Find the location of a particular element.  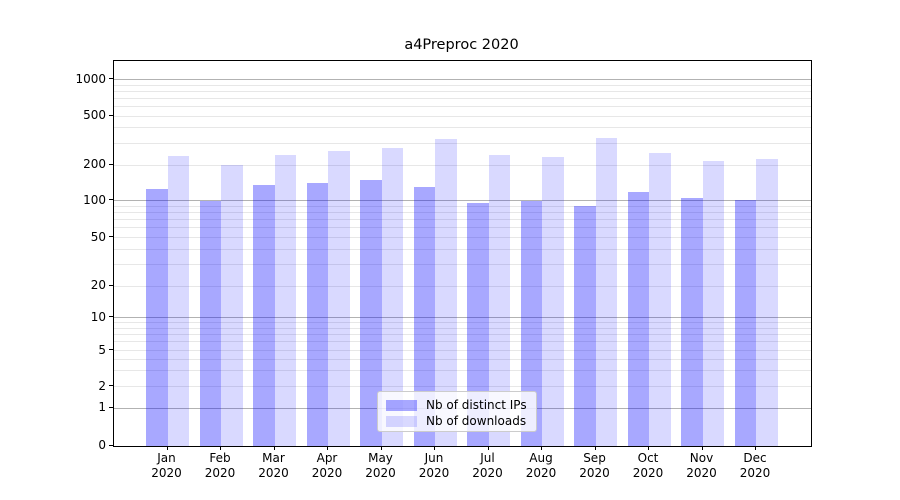

bar-downloads-may is located at coordinates (392, 296).